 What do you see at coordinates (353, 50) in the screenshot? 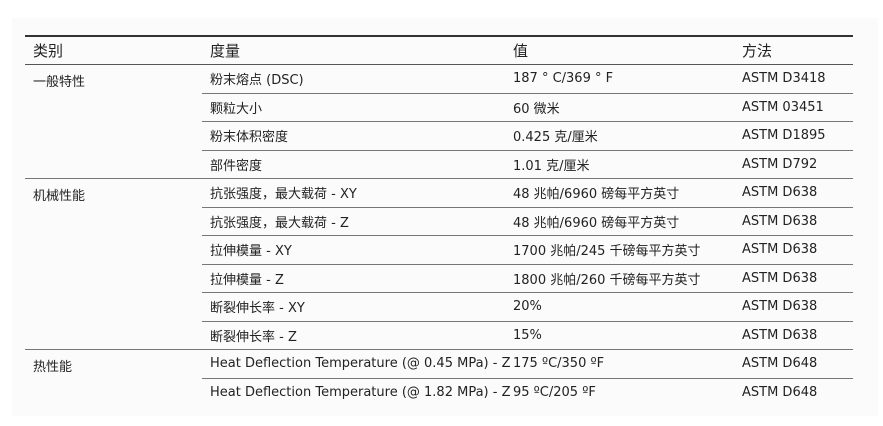
I see `header-measure: 度量` at bounding box center [353, 50].